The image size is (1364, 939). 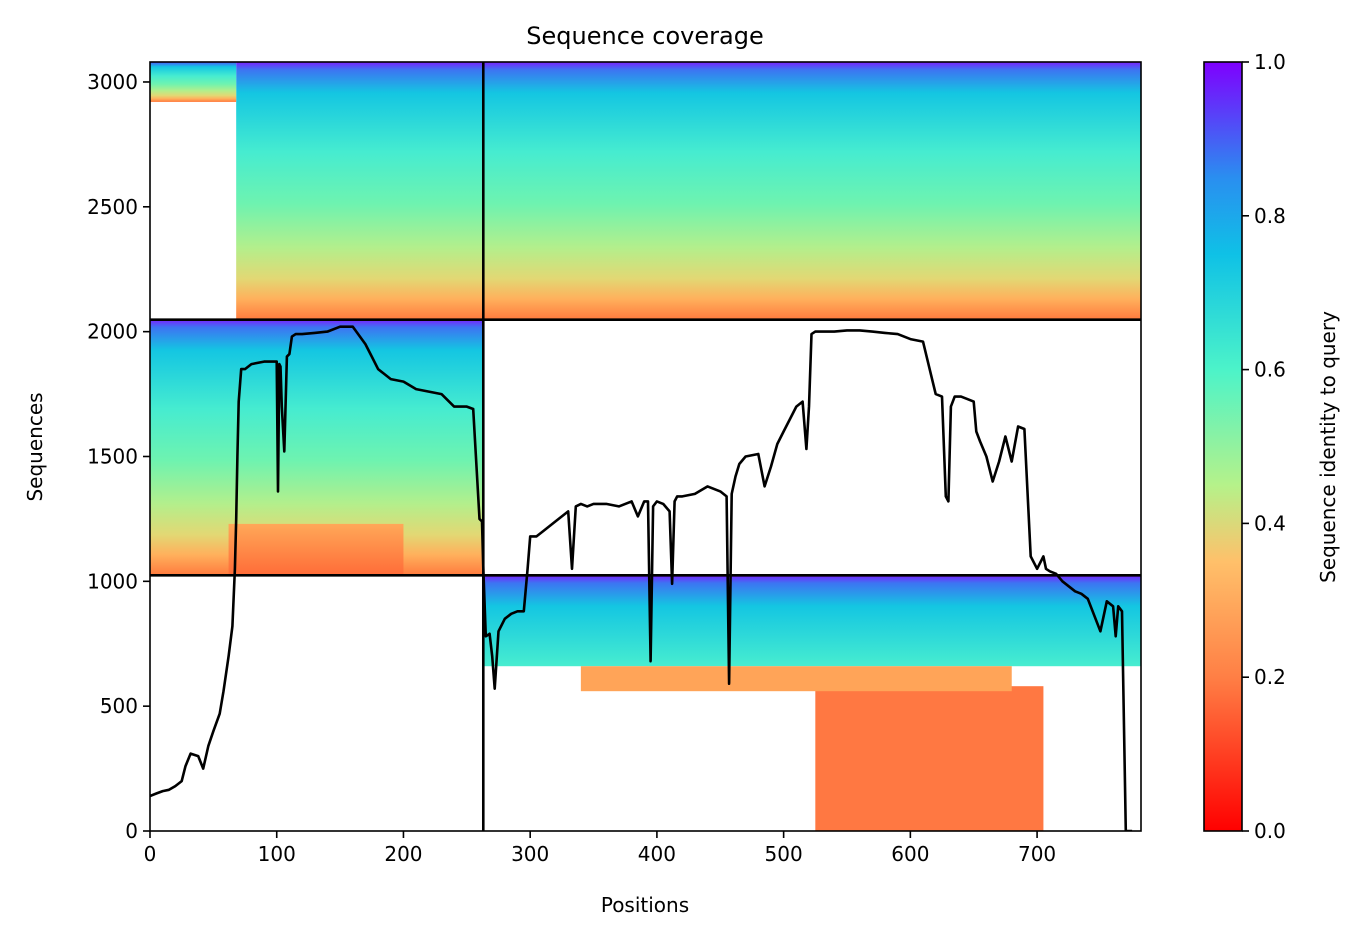 What do you see at coordinates (645, 905) in the screenshot?
I see `x-axis-label: Positions` at bounding box center [645, 905].